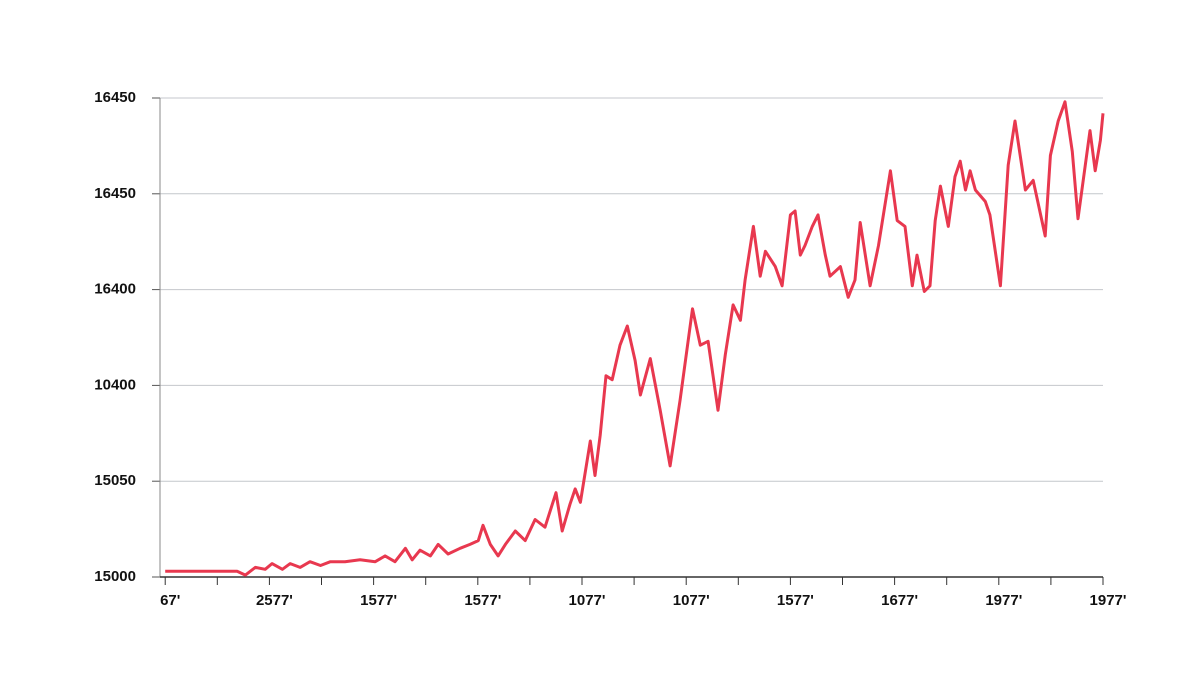 The width and height of the screenshot is (1200, 675). What do you see at coordinates (170, 600) in the screenshot?
I see `x-tick-label: 67'` at bounding box center [170, 600].